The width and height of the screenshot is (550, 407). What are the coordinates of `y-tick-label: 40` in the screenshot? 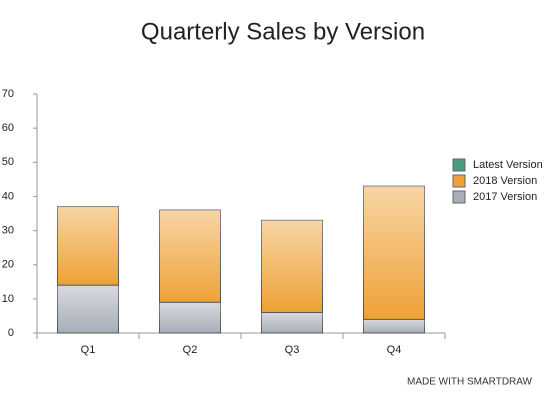 It's located at (8, 196).